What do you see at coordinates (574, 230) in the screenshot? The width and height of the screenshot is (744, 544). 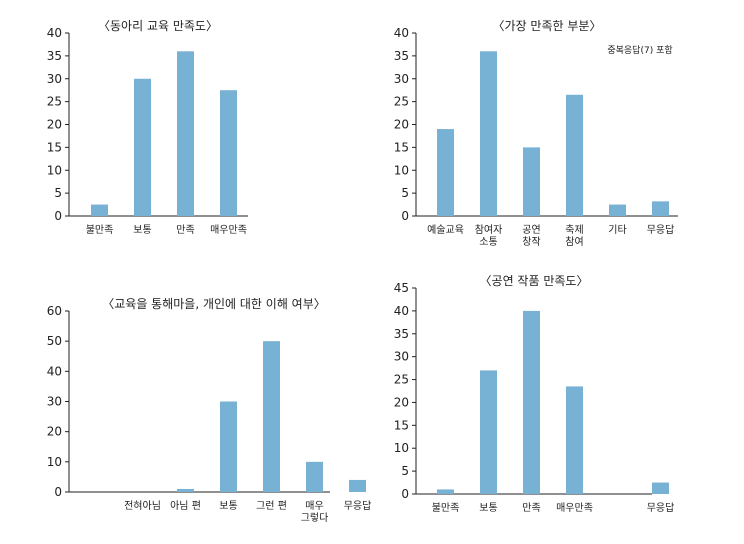 I see `x-category-label: 축제` at bounding box center [574, 230].